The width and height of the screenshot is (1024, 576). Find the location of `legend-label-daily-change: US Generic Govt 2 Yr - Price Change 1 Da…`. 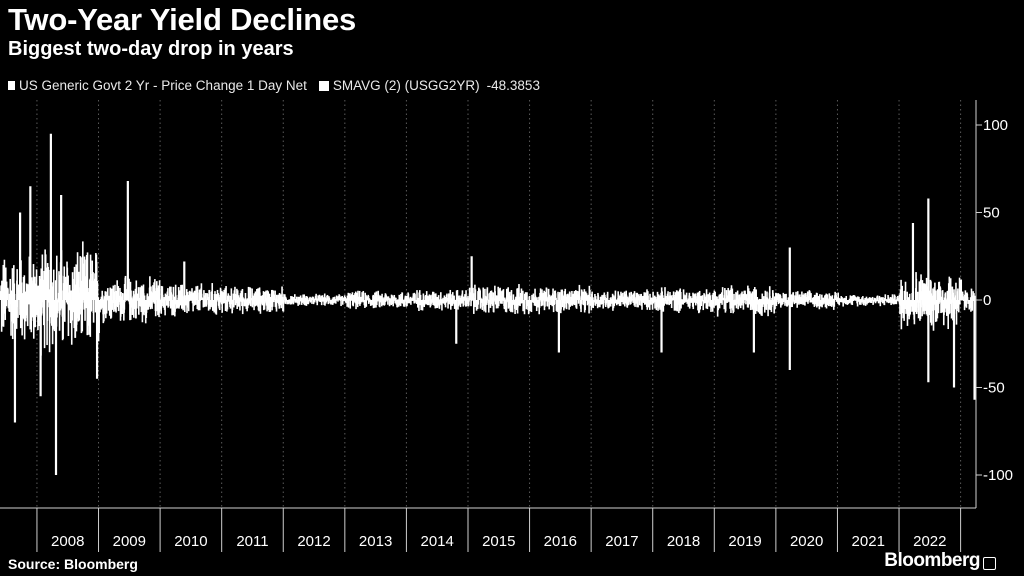

legend-label-daily-change: US Generic Govt 2 Yr - Price Change 1 Da… is located at coordinates (163, 85).